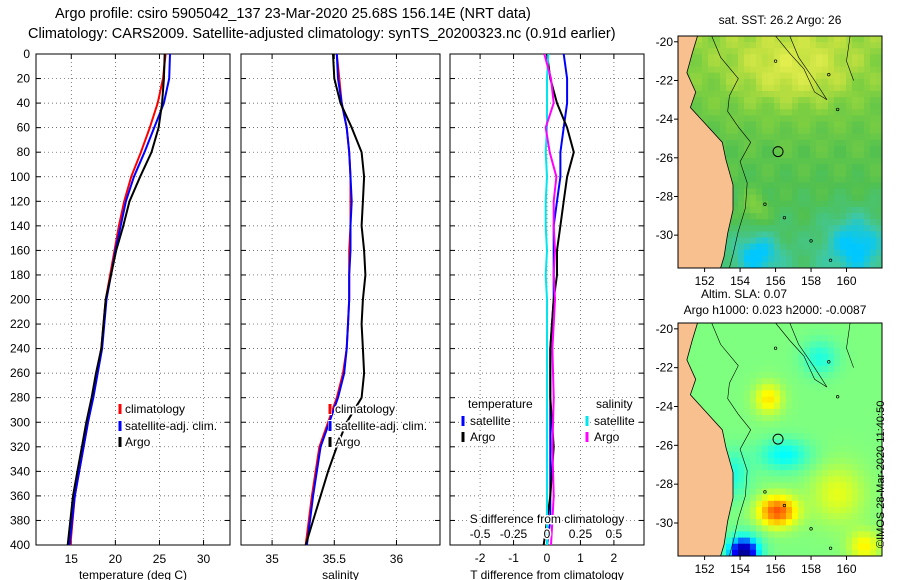 The image size is (900, 580). I want to click on x-axis-label: salinity, so click(340, 574).